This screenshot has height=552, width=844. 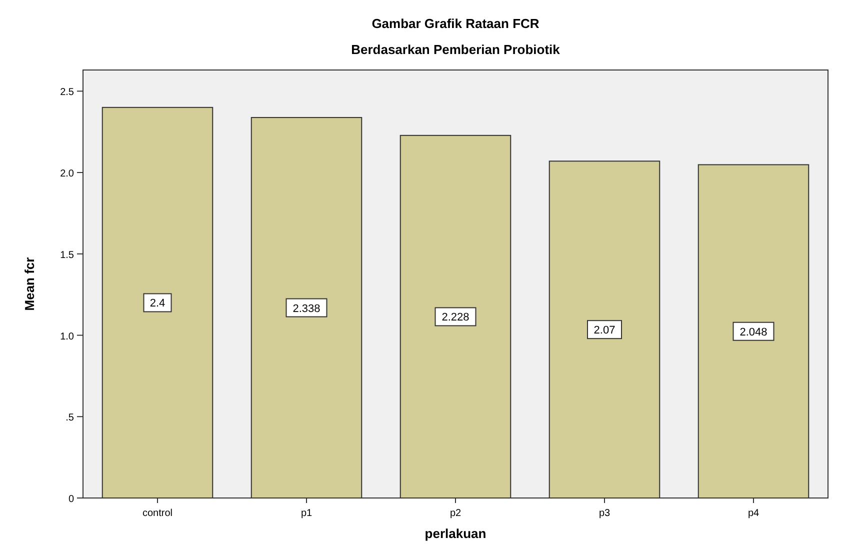 What do you see at coordinates (306, 308) in the screenshot?
I see `data-label: 2.338` at bounding box center [306, 308].